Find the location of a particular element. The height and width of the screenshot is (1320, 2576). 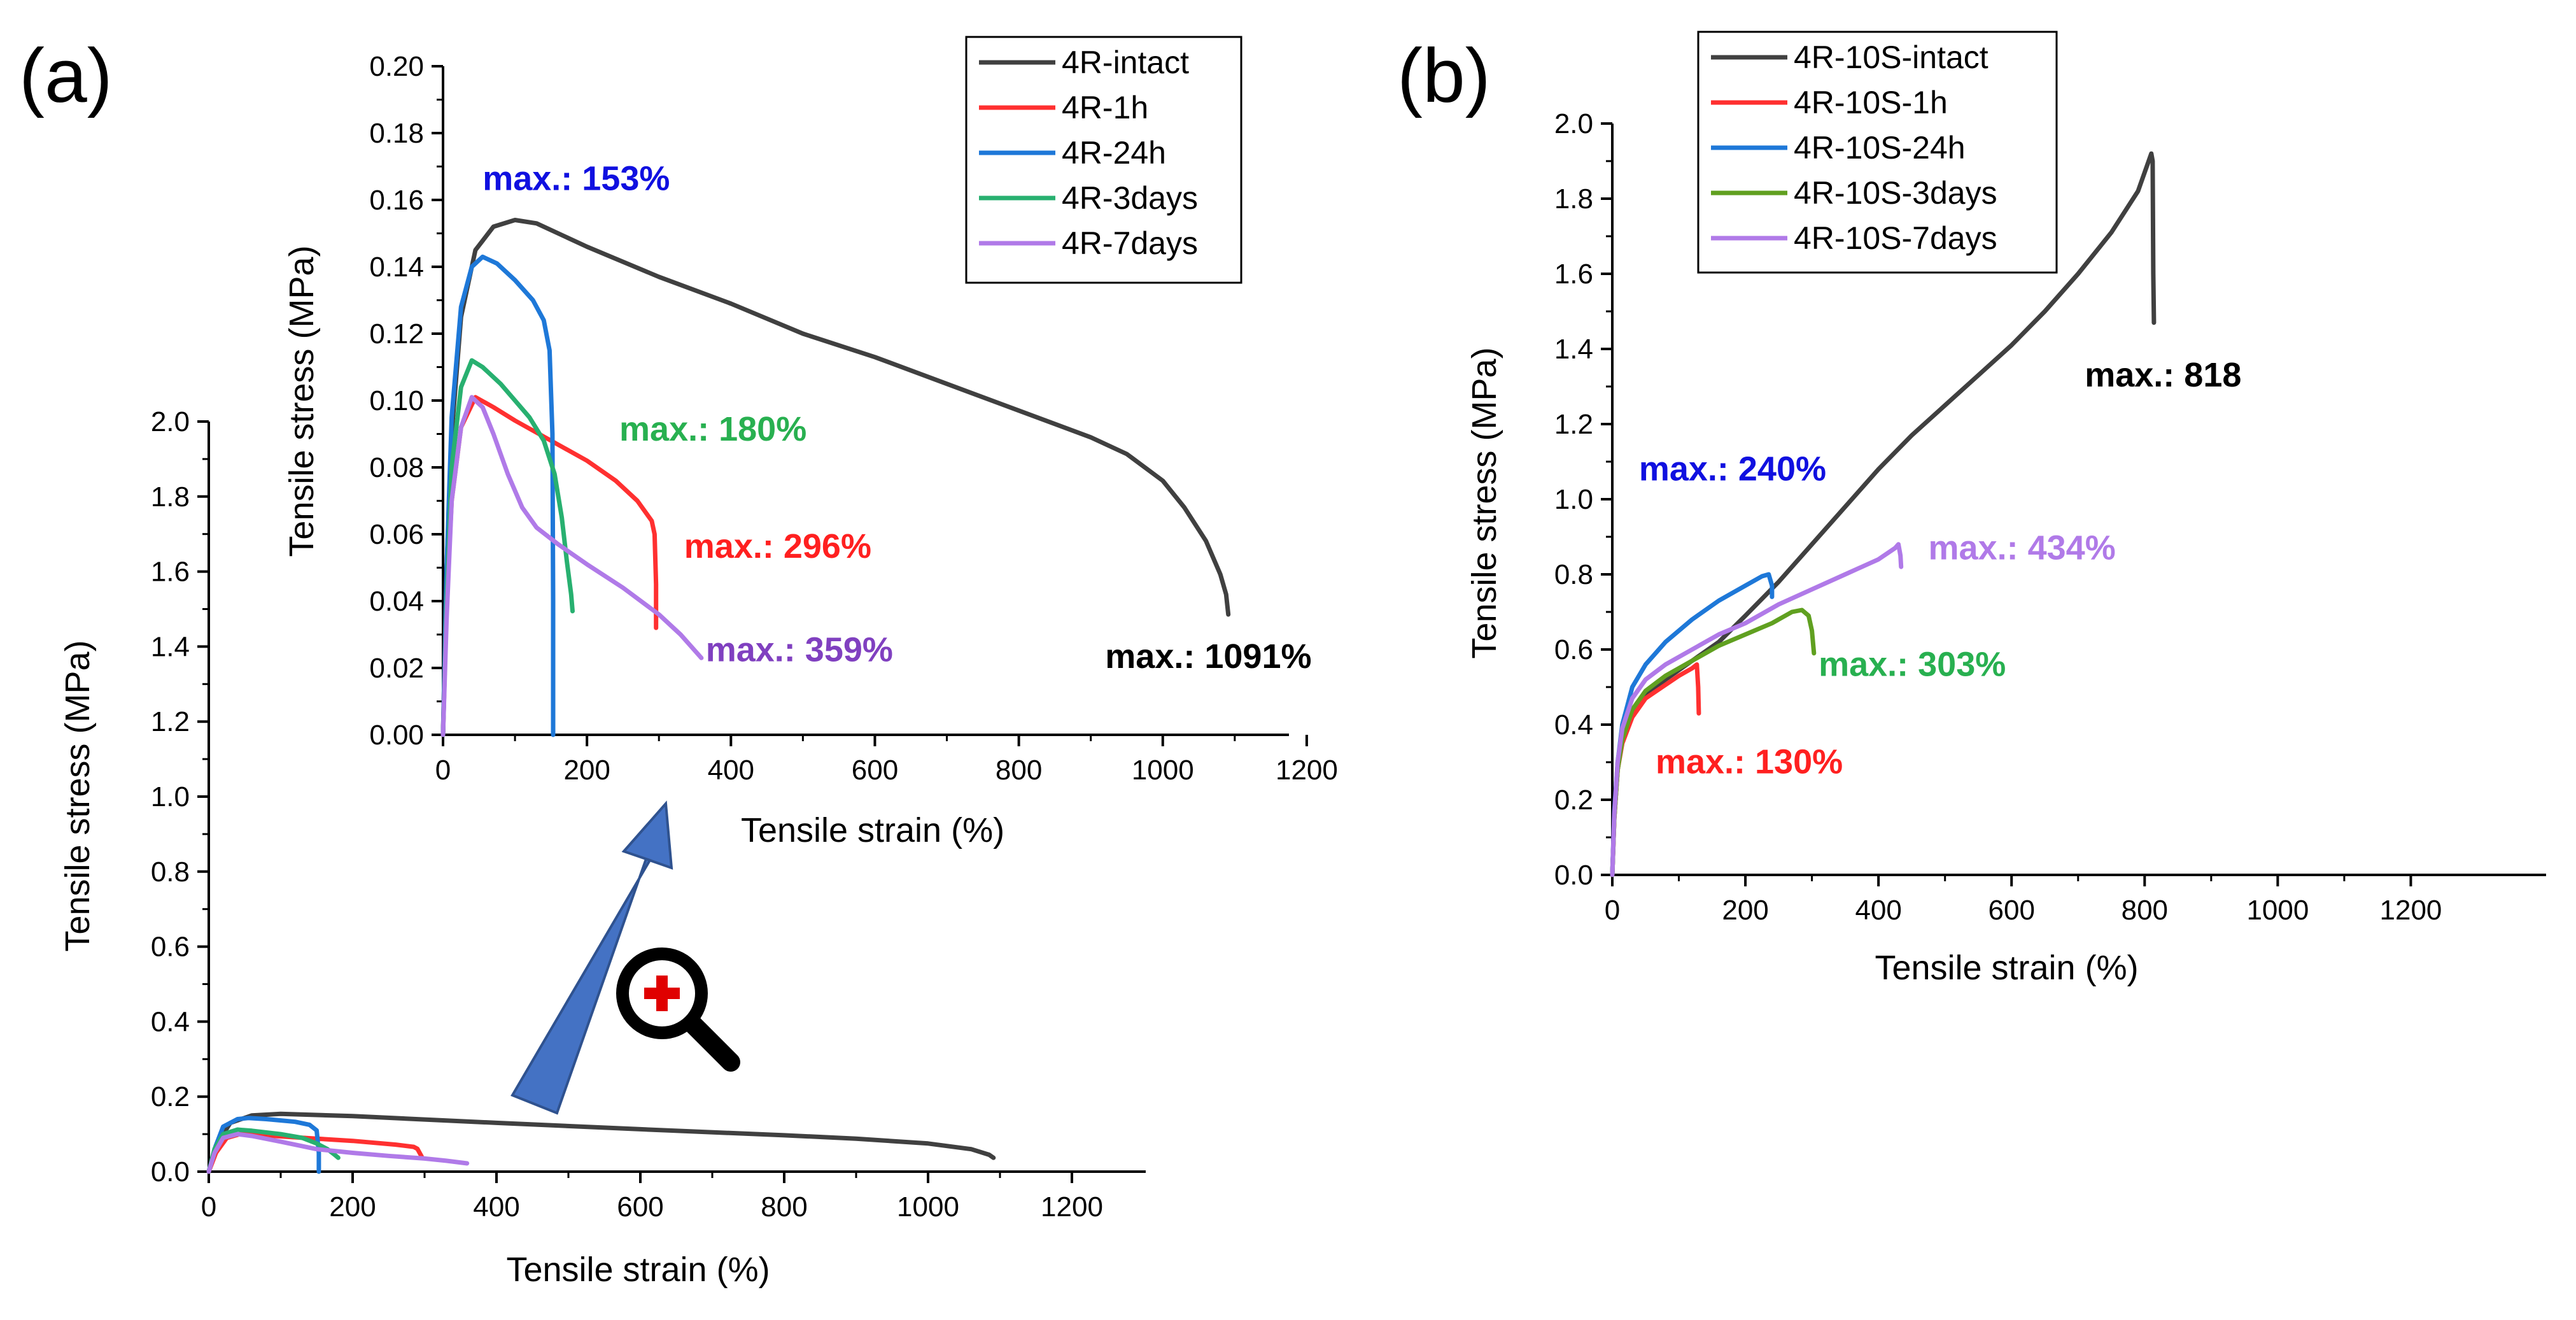

y-tick-label: 0.10 is located at coordinates (397, 401).